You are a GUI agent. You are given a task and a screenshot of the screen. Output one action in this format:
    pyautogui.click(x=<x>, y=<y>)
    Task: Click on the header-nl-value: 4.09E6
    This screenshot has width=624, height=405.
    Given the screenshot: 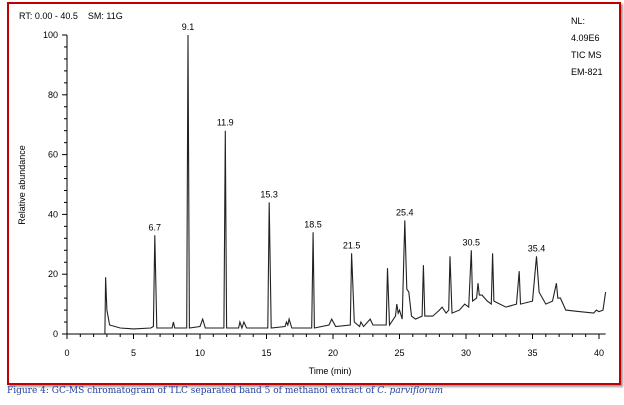 What is the action you would take?
    pyautogui.click(x=585, y=38)
    